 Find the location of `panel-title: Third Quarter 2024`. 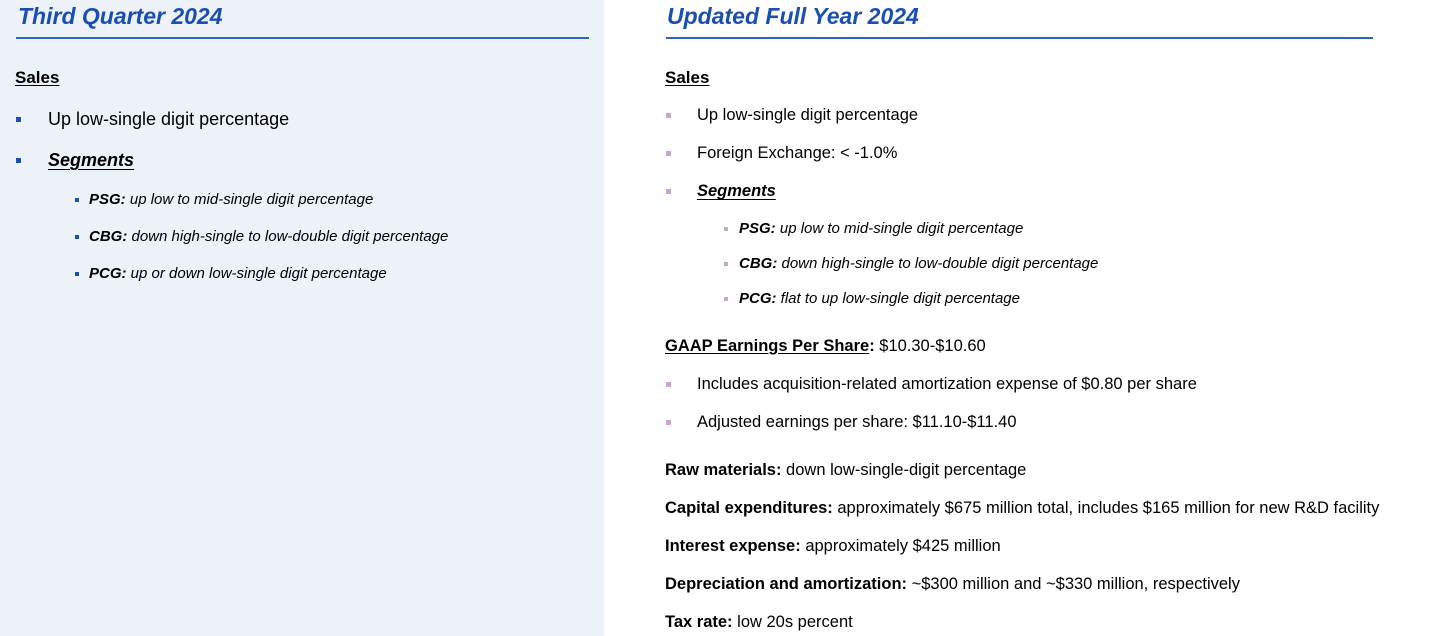

panel-title: Third Quarter 2024 is located at coordinates (120, 16).